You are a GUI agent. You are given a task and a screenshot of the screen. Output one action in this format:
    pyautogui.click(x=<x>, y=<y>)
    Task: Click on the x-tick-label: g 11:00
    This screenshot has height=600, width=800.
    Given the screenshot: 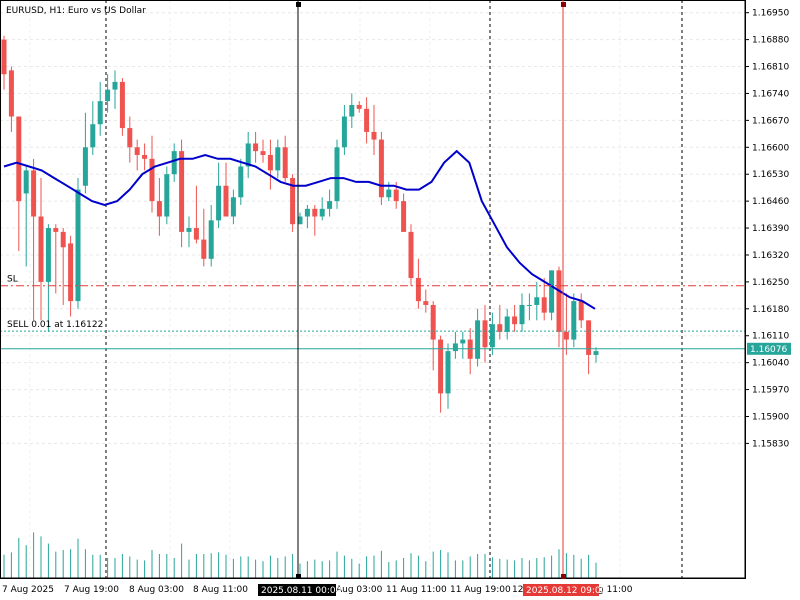 What is the action you would take?
    pyautogui.click(x=615, y=590)
    